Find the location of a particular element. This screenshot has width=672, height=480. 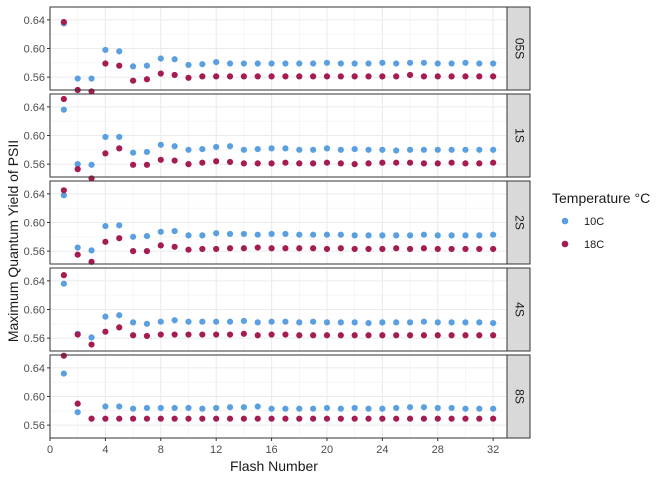

legend: Temperature °C 10C 18C is located at coordinates (601, 220).